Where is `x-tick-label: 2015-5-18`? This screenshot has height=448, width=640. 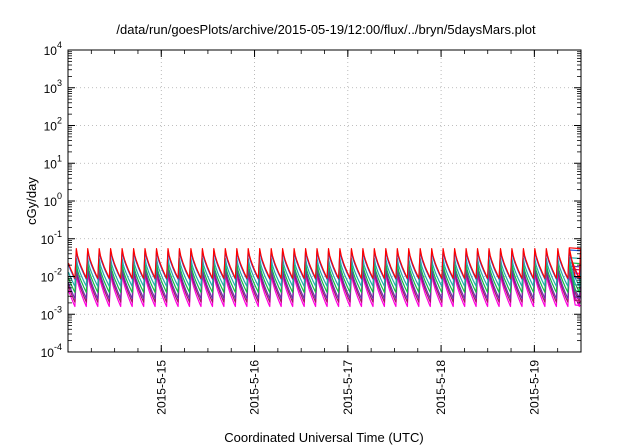 x-tick-label: 2015-5-18 is located at coordinates (441, 387).